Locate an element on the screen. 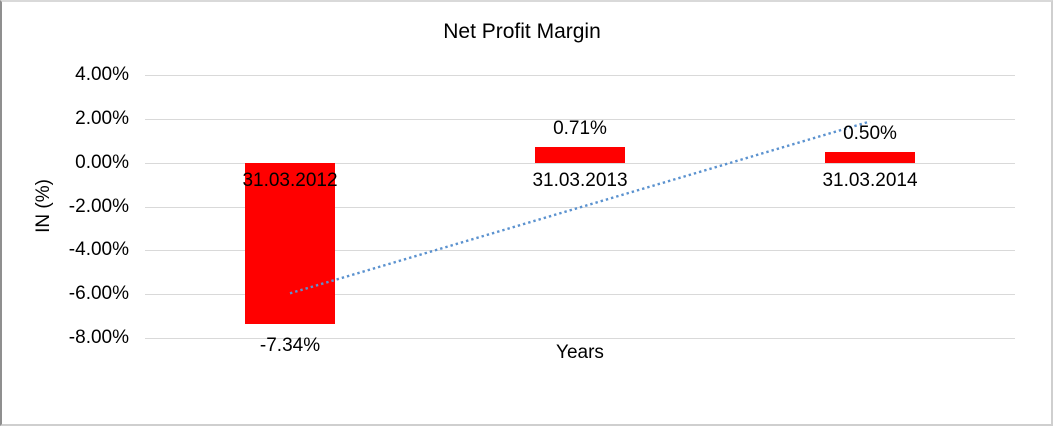 This screenshot has width=1053, height=426. y-axis-tick-label: 0.00% is located at coordinates (102, 162).